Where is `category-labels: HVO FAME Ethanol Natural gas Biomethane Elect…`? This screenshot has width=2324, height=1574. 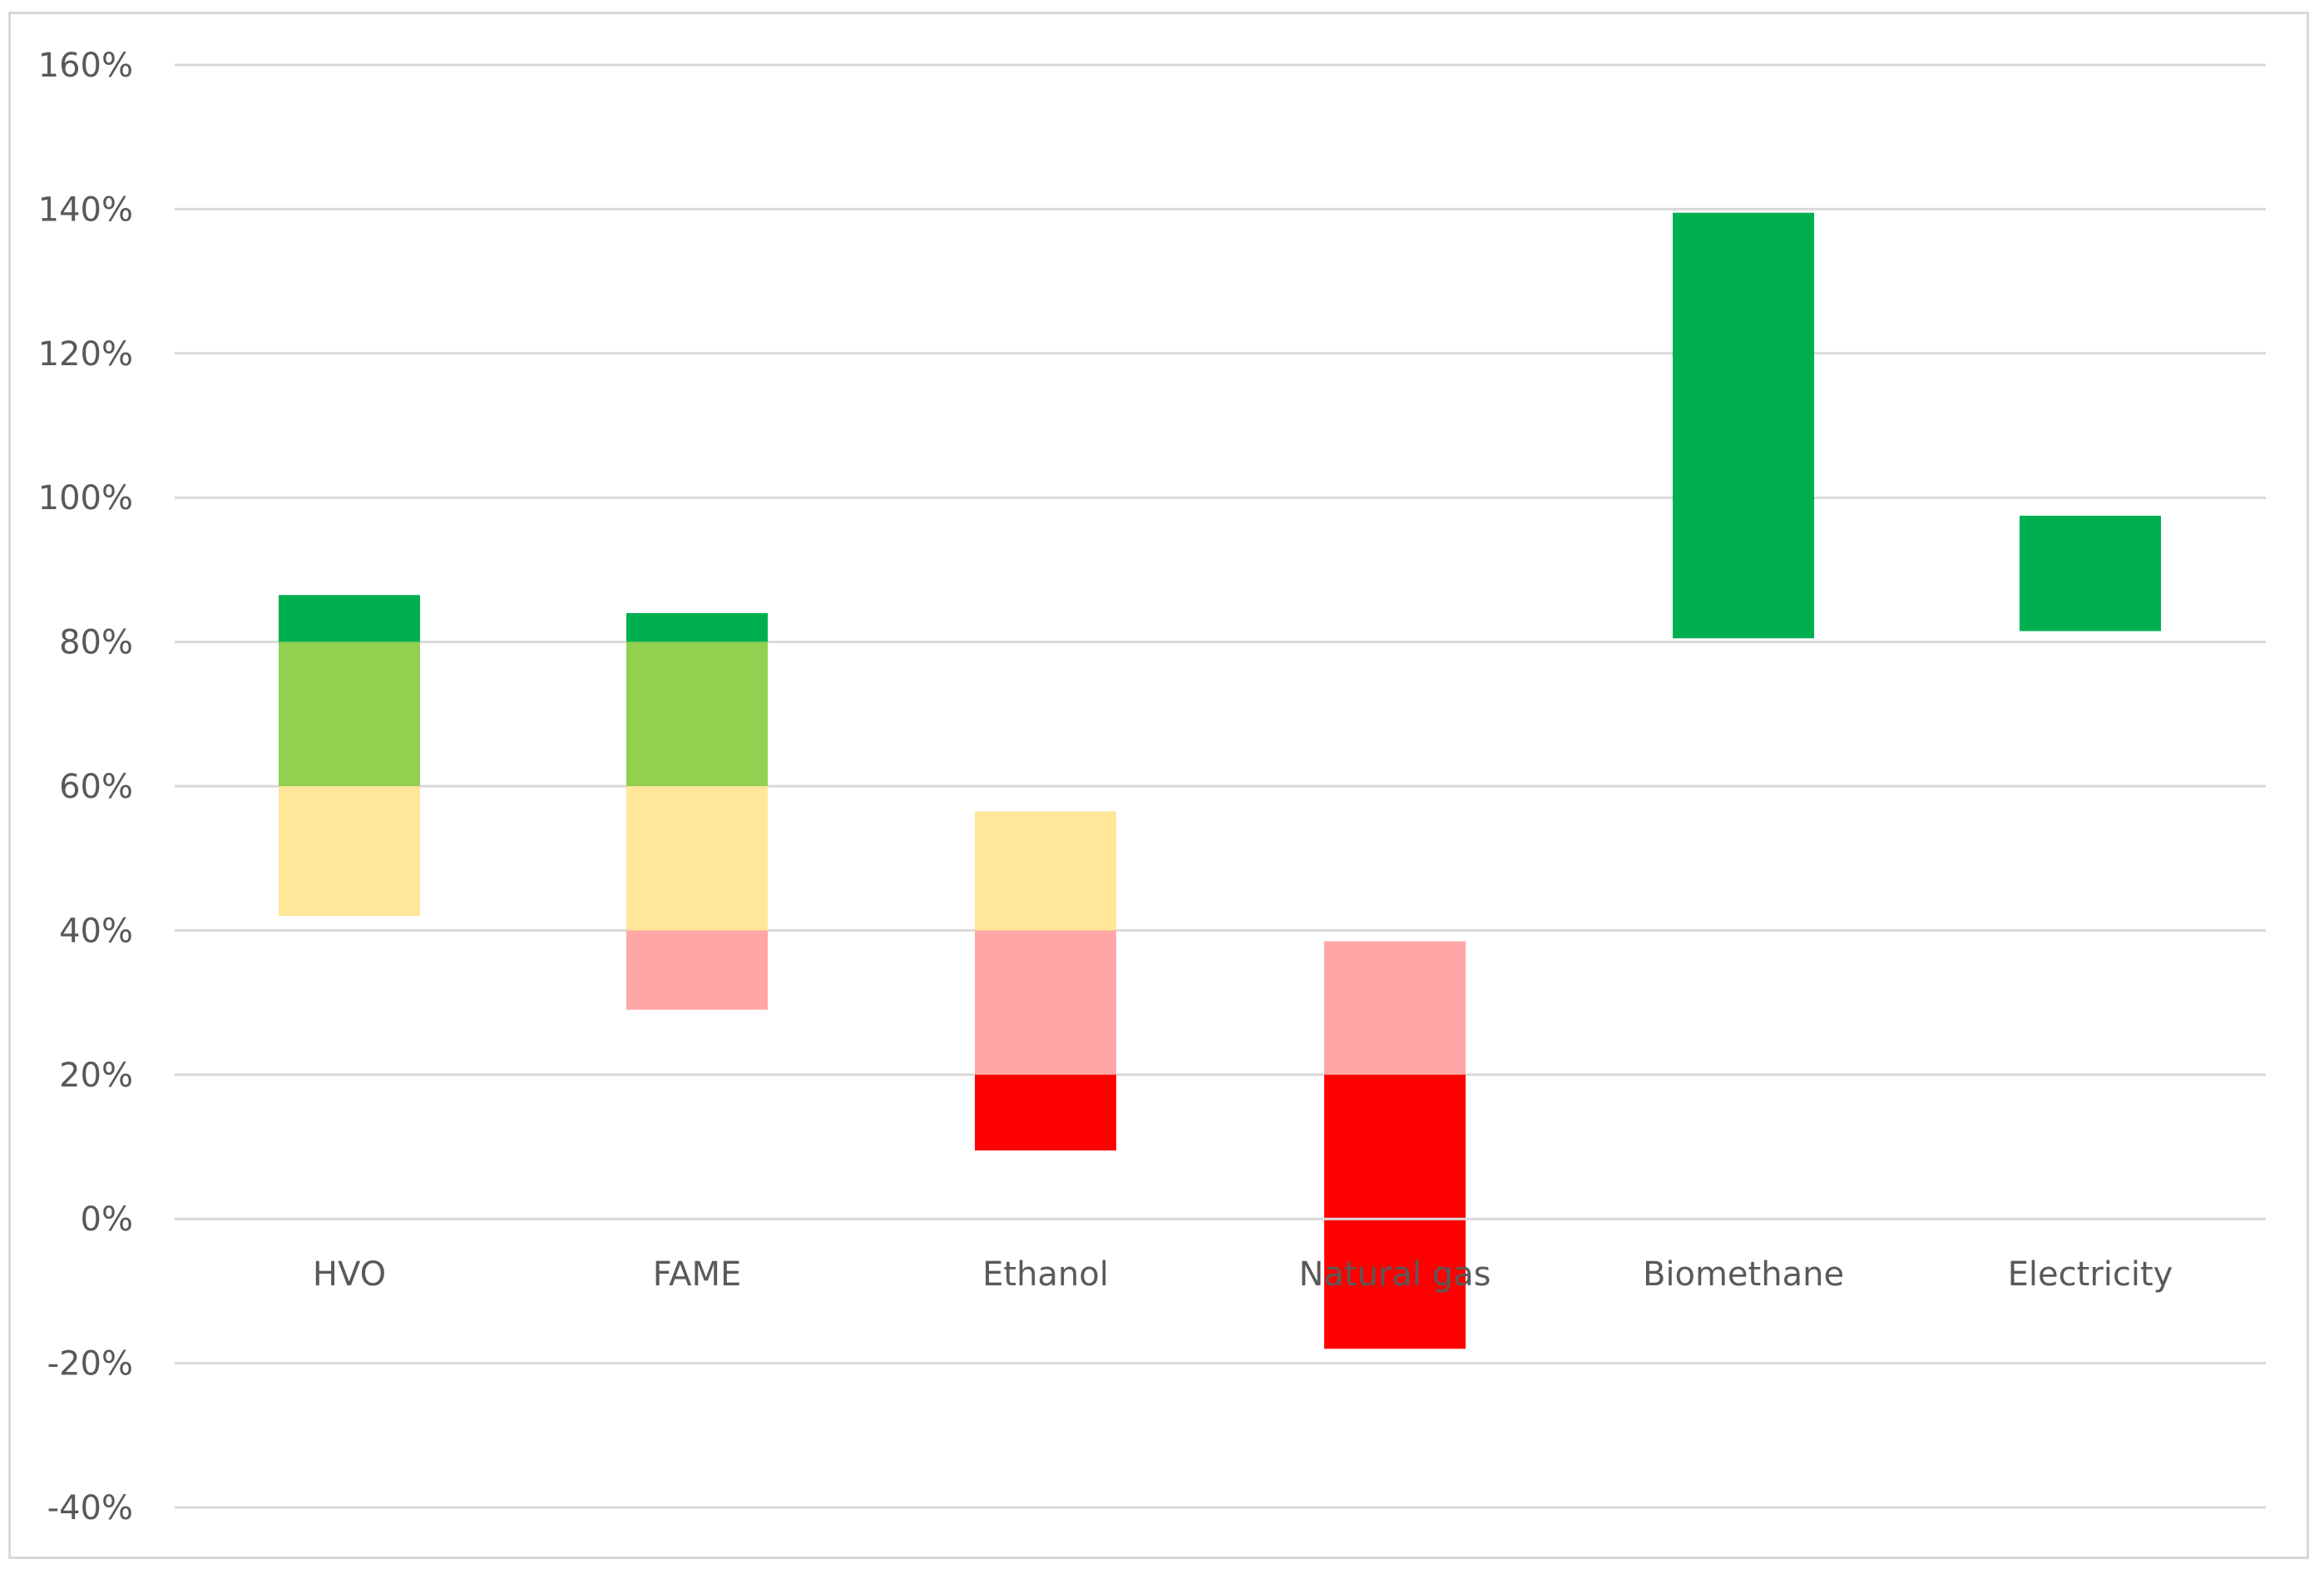 category-labels: HVO FAME Ethanol Natural gas Biomethane Elect… is located at coordinates (1243, 1274).